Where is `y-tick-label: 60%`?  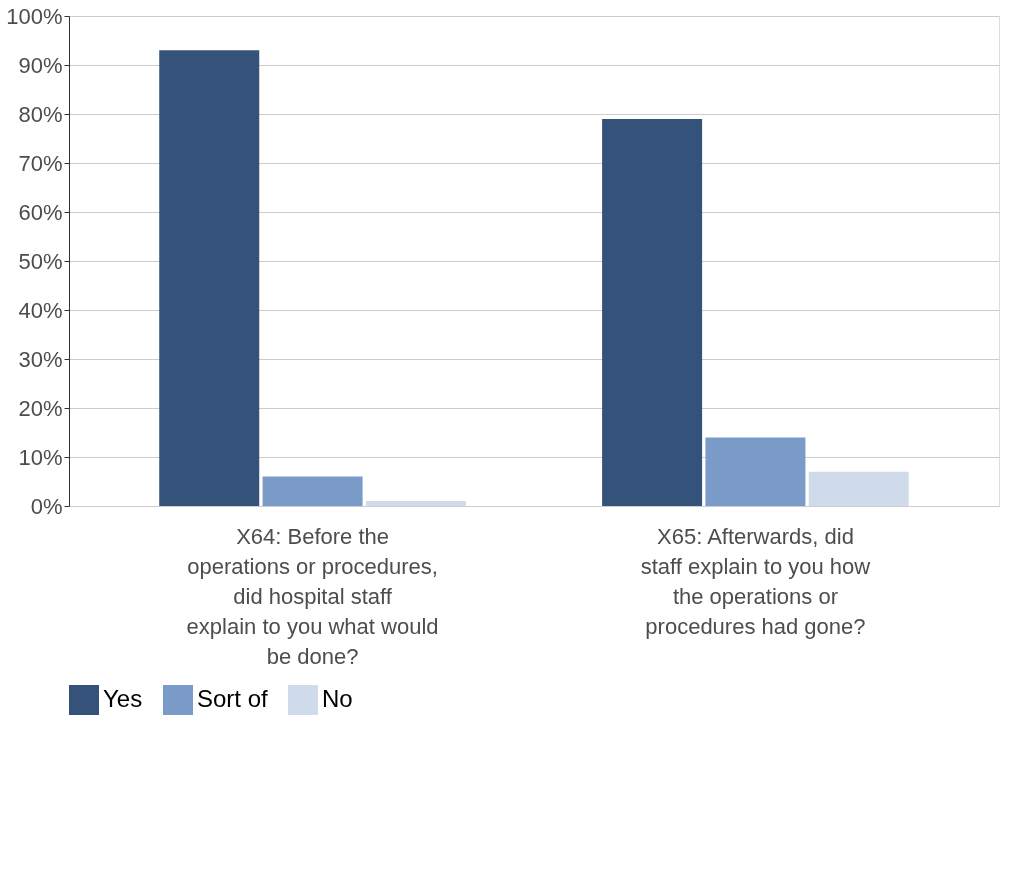
y-tick-label: 60% is located at coordinates (40, 212).